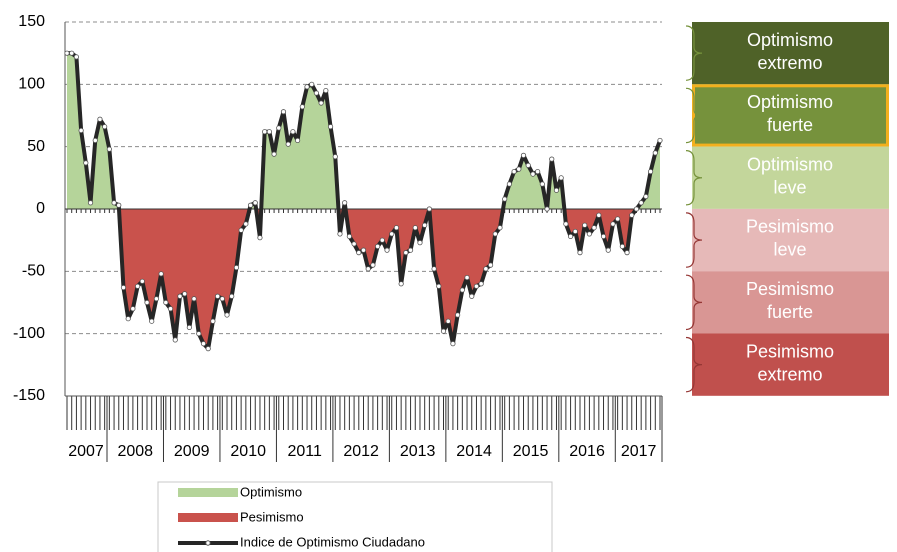 Image resolution: width=897 pixels, height=552 pixels. What do you see at coordinates (192, 451) in the screenshot?
I see `x-tick-label: 2009` at bounding box center [192, 451].